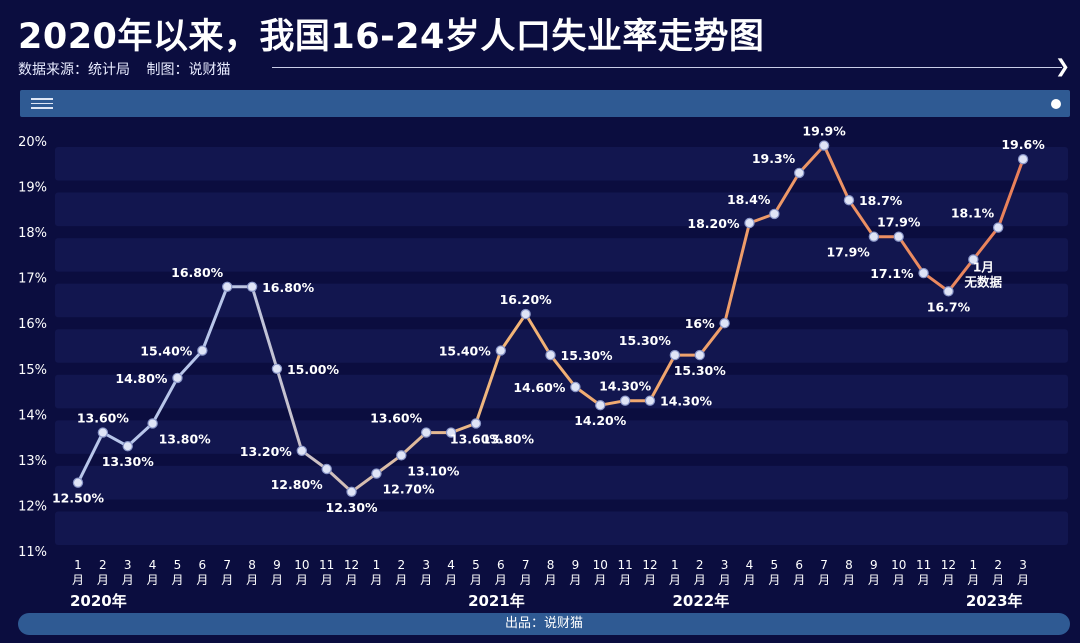 Image resolution: width=1080 pixels, height=643 pixels. Describe the element at coordinates (128, 461) in the screenshot. I see `data-label: 13.30%` at that location.